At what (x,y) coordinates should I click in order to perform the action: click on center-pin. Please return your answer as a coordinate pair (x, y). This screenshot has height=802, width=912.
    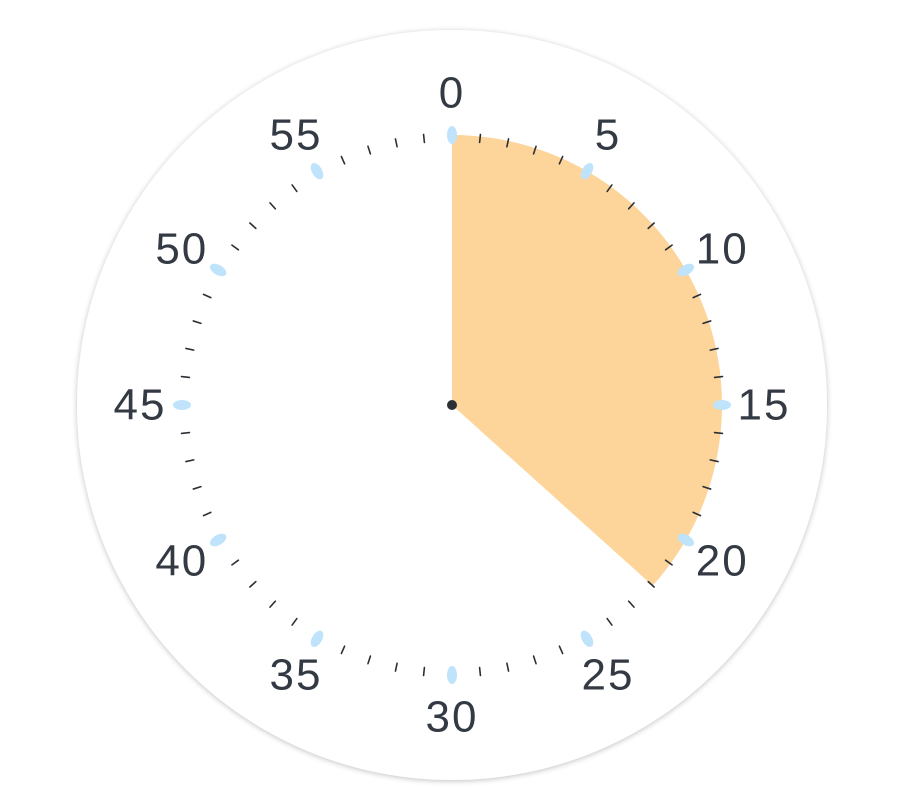
    Looking at the image, I should click on (452, 405).